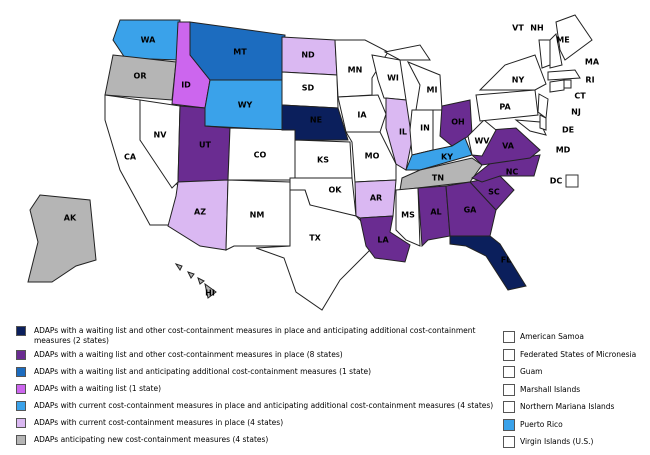 The width and height of the screenshot is (650, 455). What do you see at coordinates (140, 76) in the screenshot?
I see `state-label: OR` at bounding box center [140, 76].